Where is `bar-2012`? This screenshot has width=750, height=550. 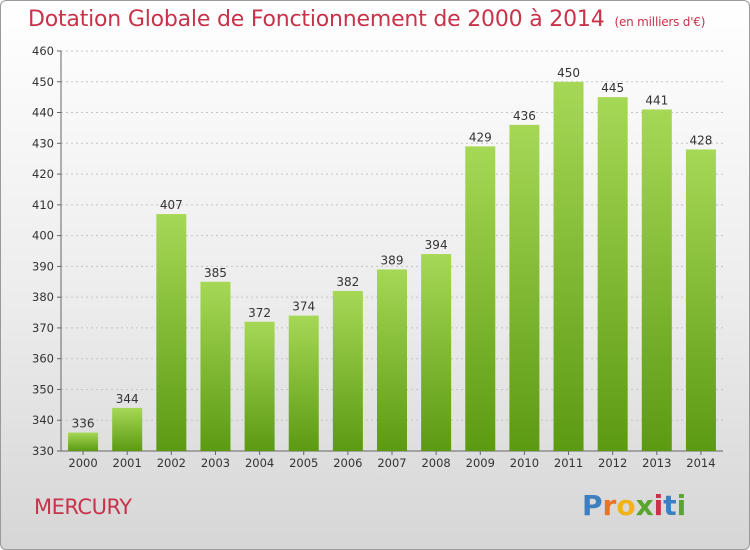
bar-2012 is located at coordinates (612, 274).